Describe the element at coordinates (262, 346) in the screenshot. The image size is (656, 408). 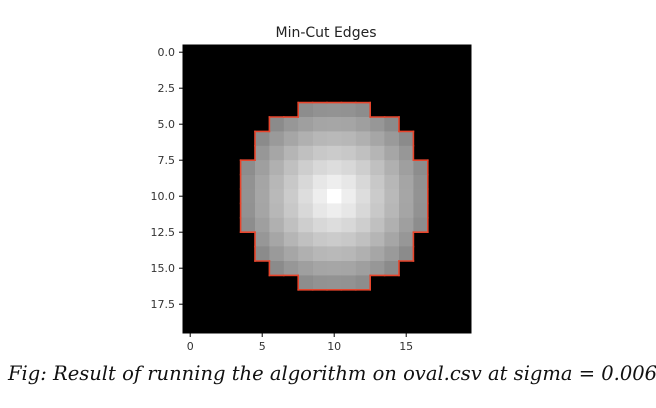
I see `x-tick-label: 5` at that location.